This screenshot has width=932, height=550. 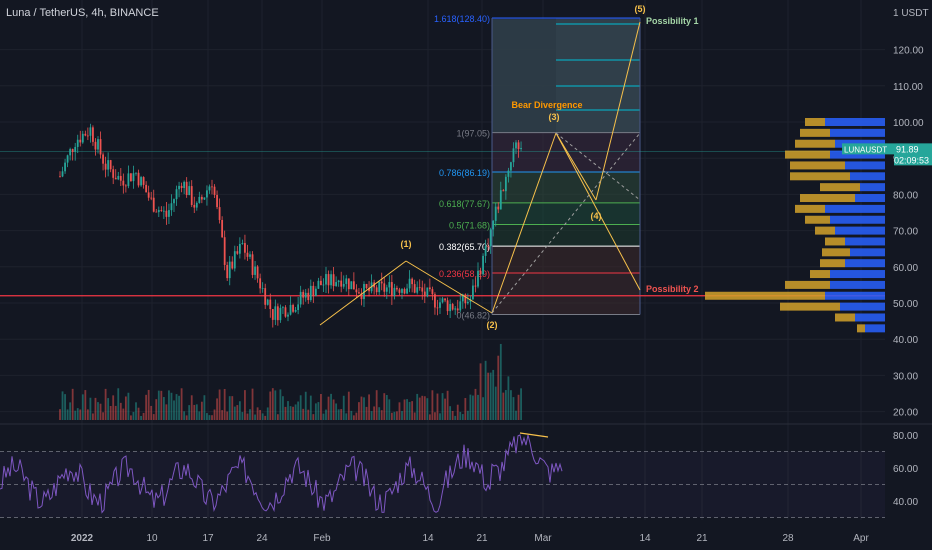 What do you see at coordinates (534, 435) in the screenshot?
I see `rsi-divergence-line` at bounding box center [534, 435].